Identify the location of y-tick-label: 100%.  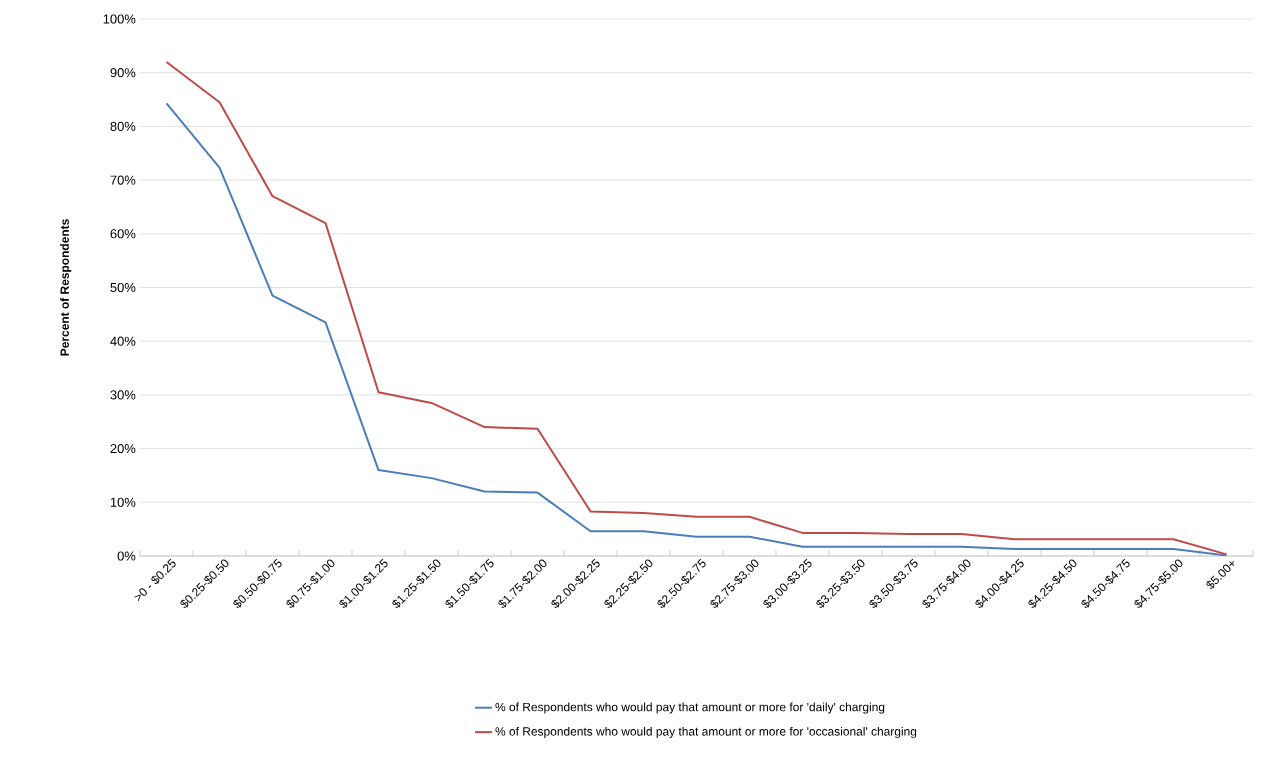
(119, 19).